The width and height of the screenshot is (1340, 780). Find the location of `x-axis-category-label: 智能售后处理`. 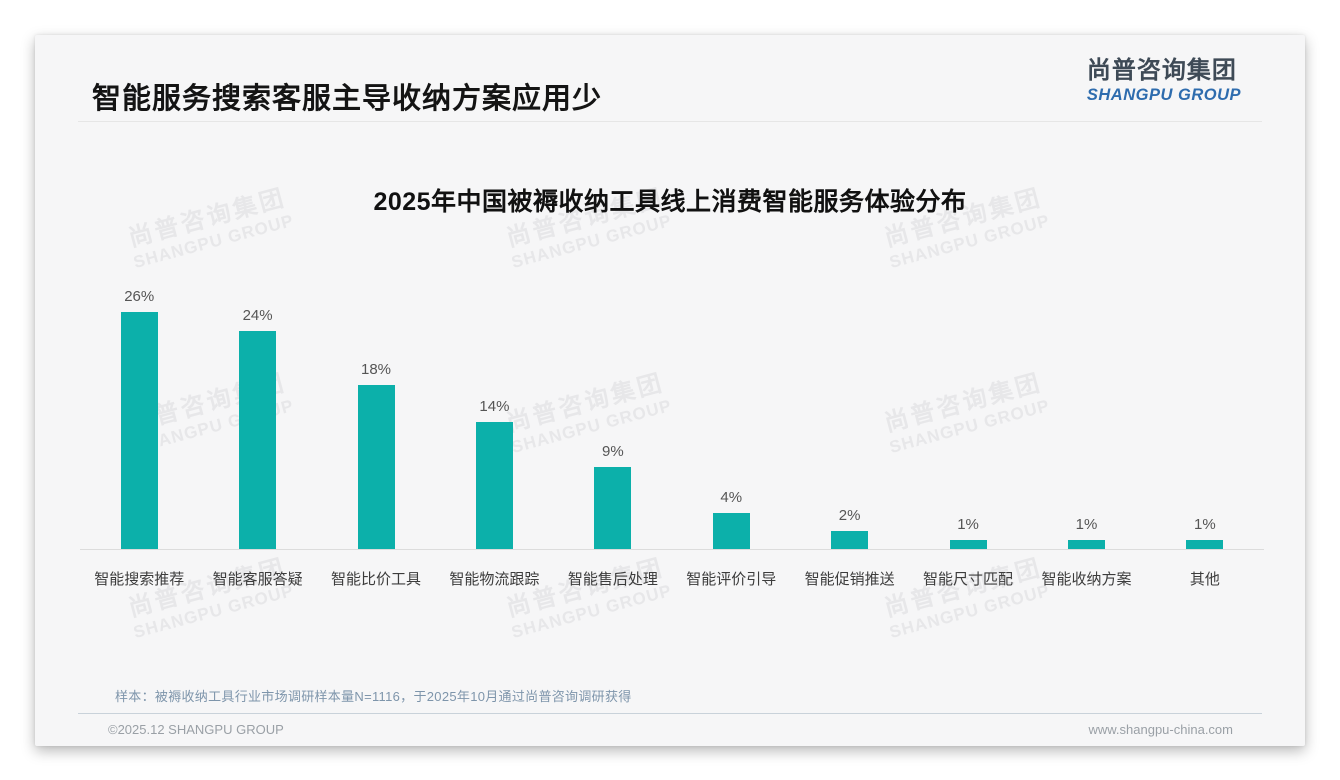

x-axis-category-label: 智能售后处理 is located at coordinates (612, 579).